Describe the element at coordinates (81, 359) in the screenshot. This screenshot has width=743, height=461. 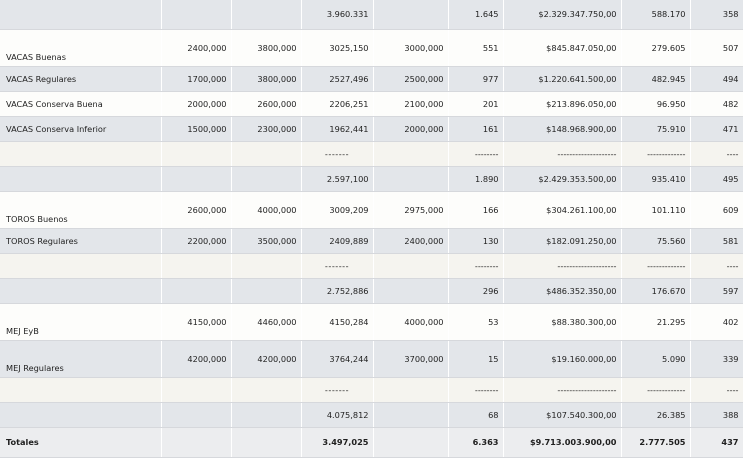
I see `category-cell: MEJ Regulares` at that location.